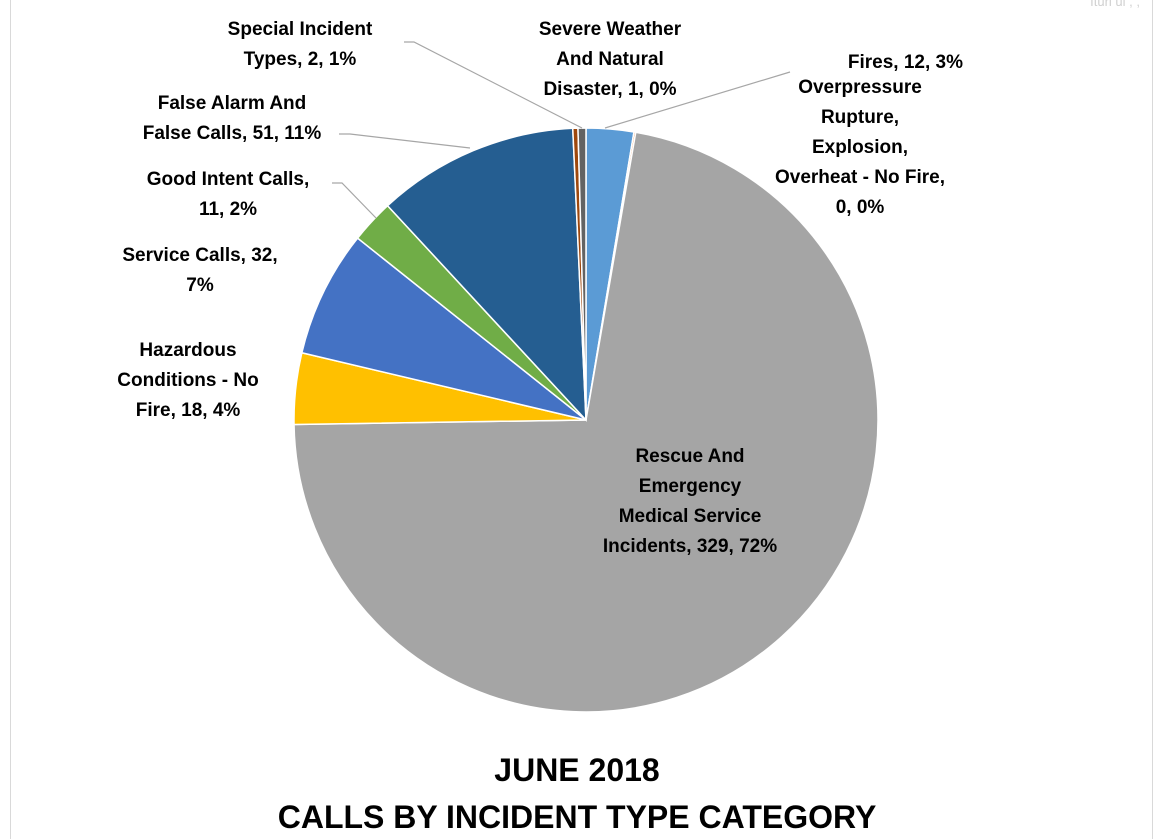  I want to click on data-label-7-line-2: Disaster, 1, 0%, so click(609, 89).